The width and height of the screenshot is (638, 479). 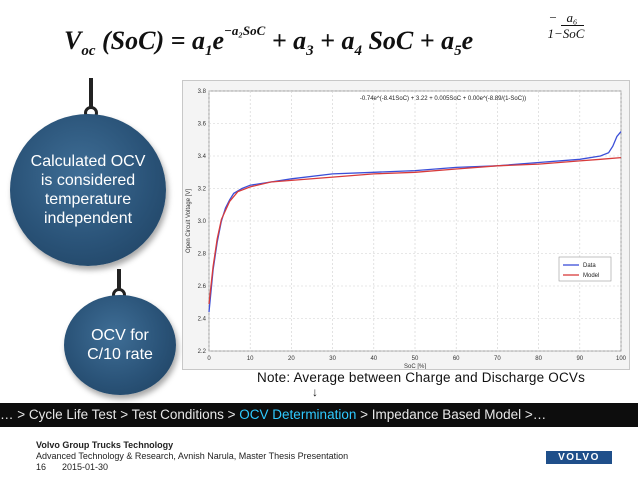 I want to click on equation-exponent-fraction: − a₆ 1−SoC, so click(x=566, y=26).